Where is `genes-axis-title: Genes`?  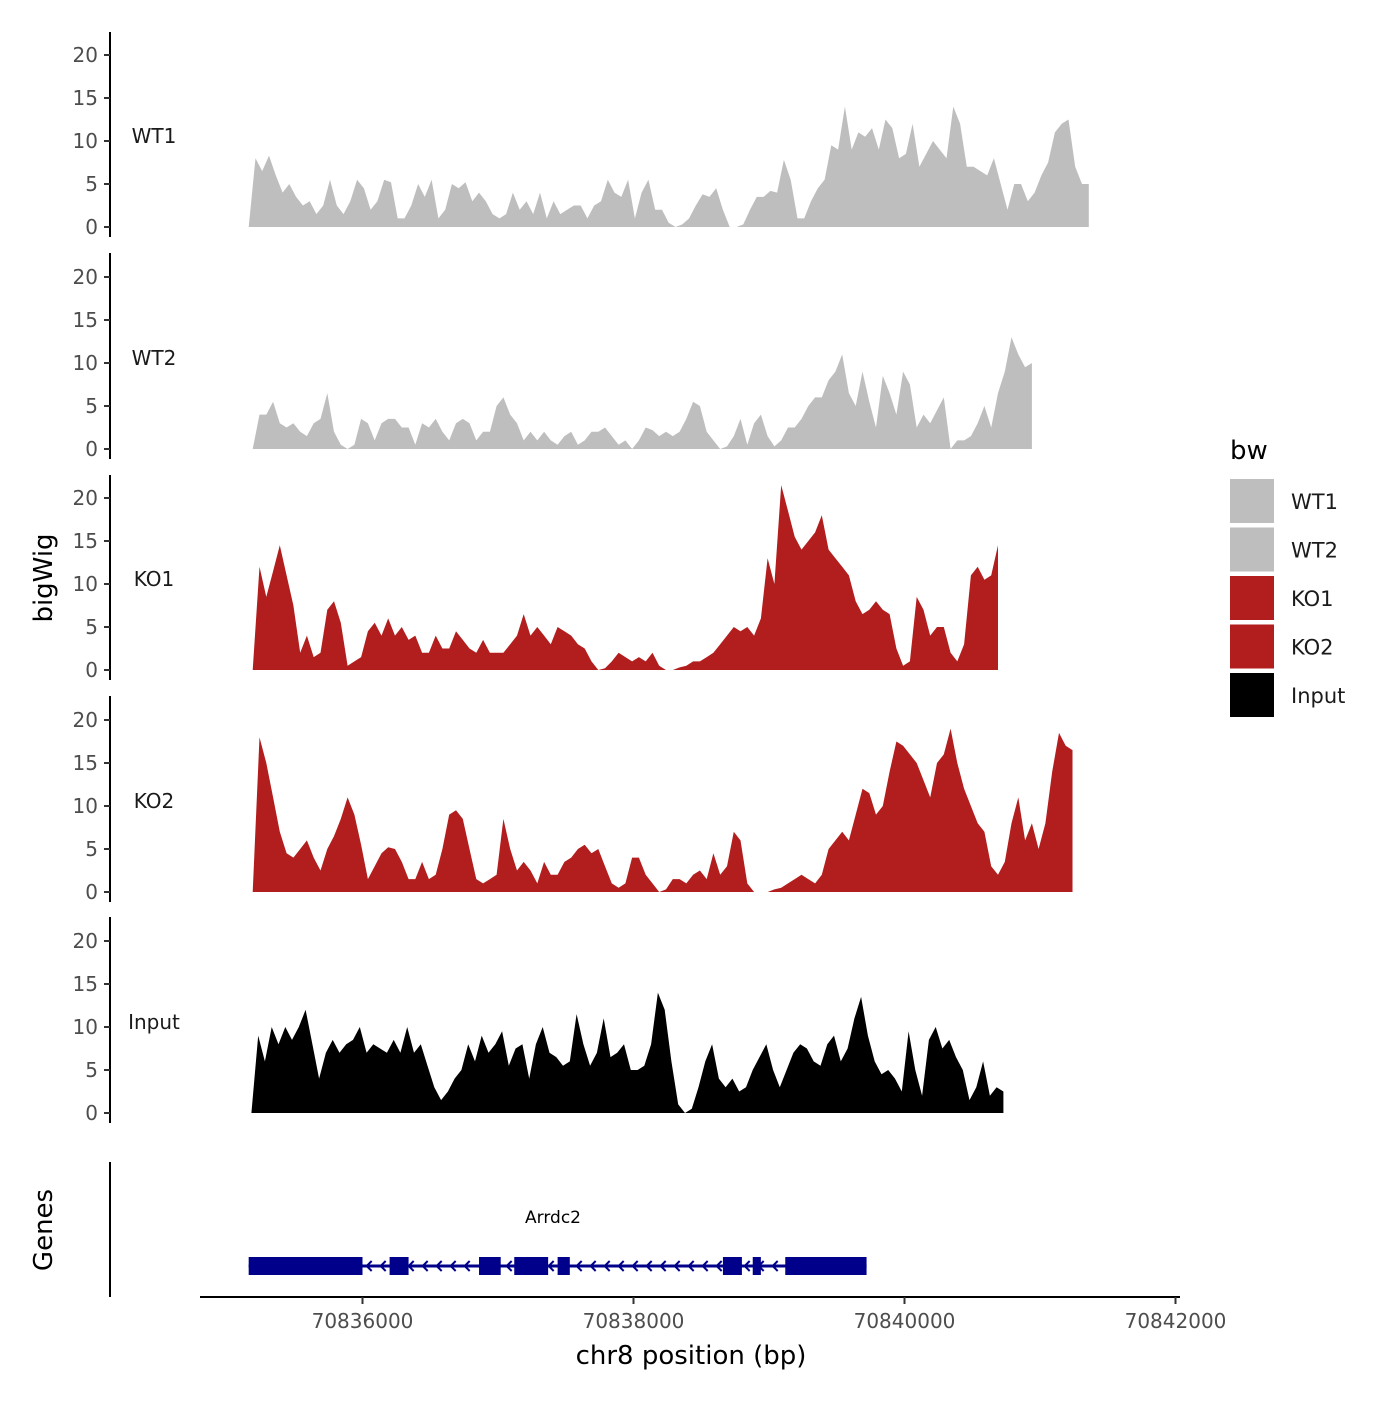 genes-axis-title: Genes is located at coordinates (44, 1230).